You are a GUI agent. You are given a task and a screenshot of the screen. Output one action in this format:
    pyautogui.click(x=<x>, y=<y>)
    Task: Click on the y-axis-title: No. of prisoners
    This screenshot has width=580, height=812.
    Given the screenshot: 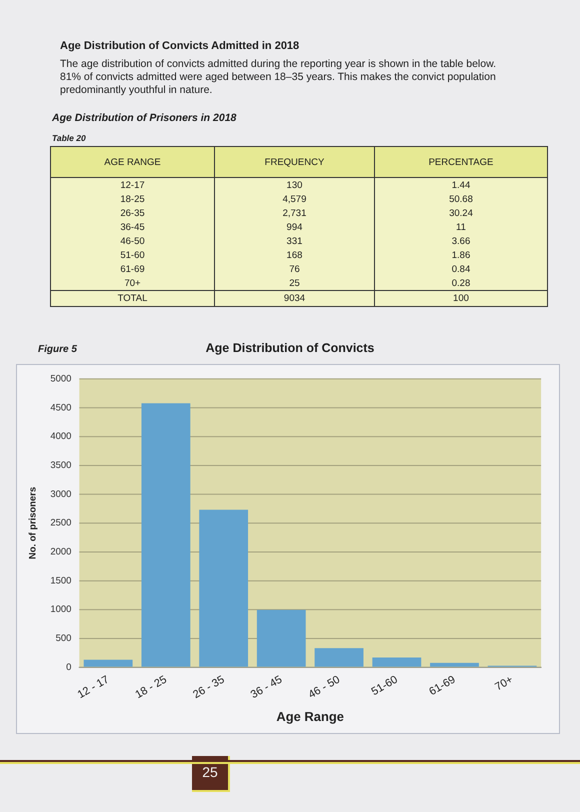 What is the action you would take?
    pyautogui.click(x=32, y=523)
    